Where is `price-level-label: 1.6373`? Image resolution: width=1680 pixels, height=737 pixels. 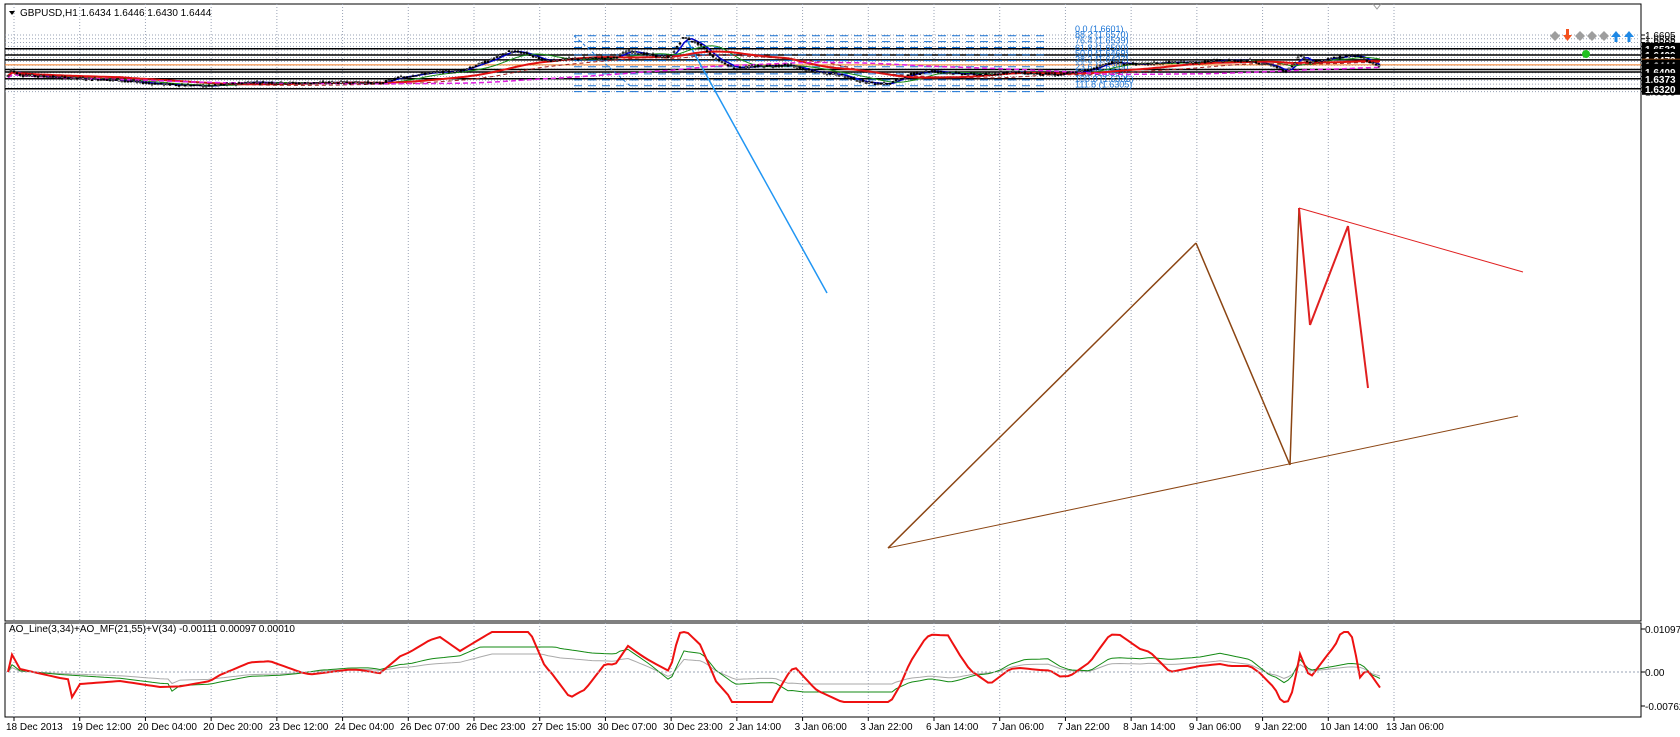 price-level-label: 1.6373 is located at coordinates (1660, 80).